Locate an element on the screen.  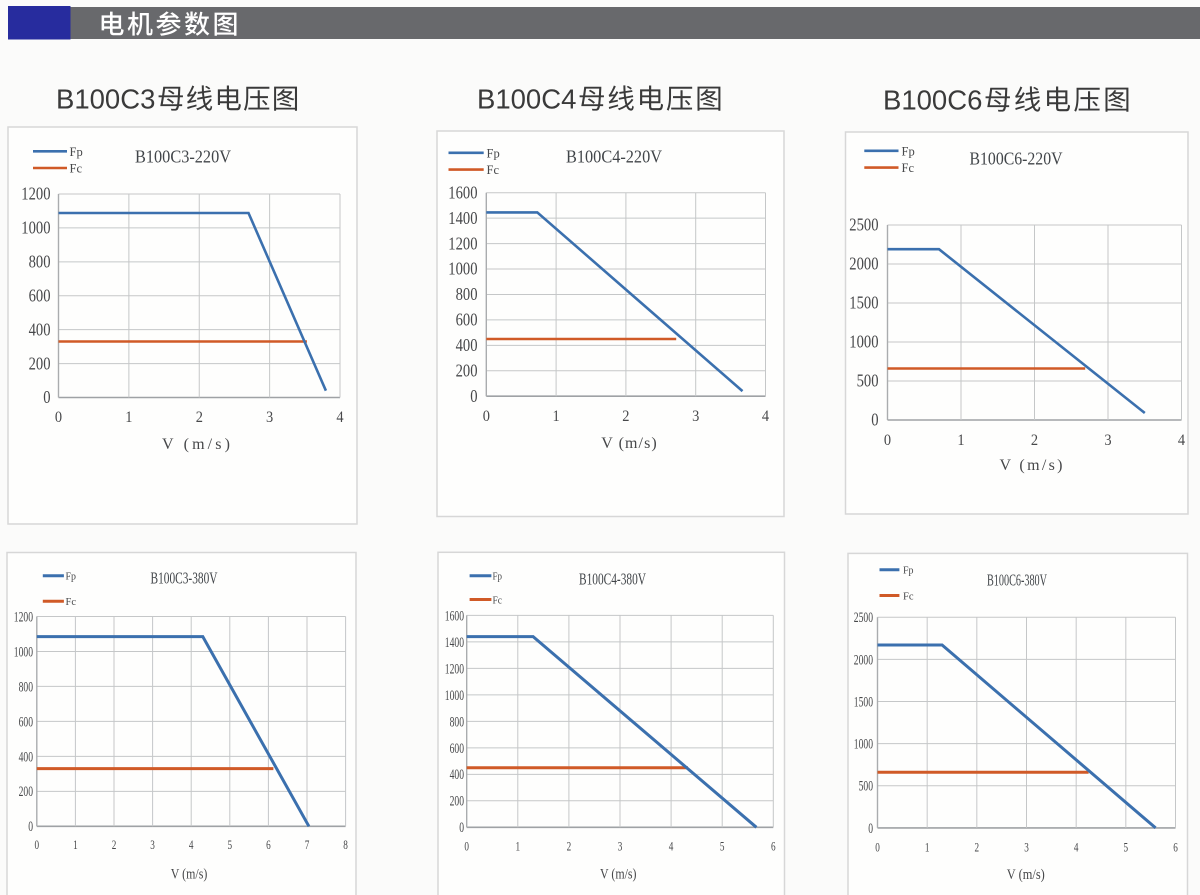
svg-text: B100C3-220V is located at coordinates (183, 157).